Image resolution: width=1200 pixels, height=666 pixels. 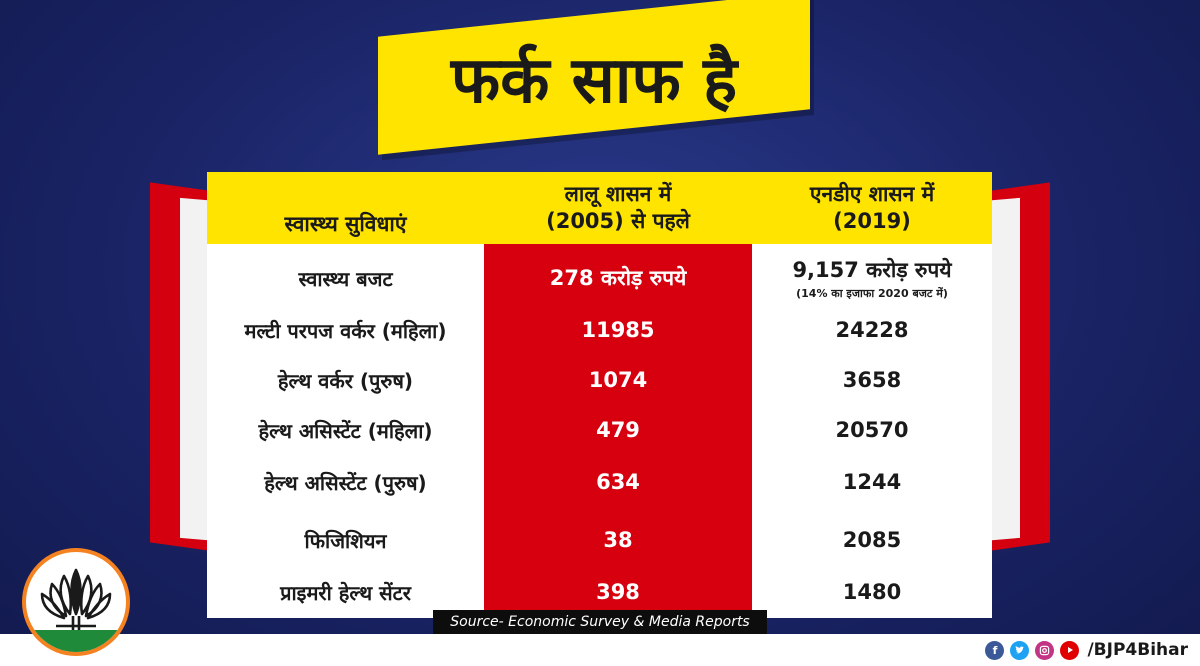 I want to click on table-row: हेल्थ वर्कर (पुरुष) 1074 3658, so click(x=599, y=380).